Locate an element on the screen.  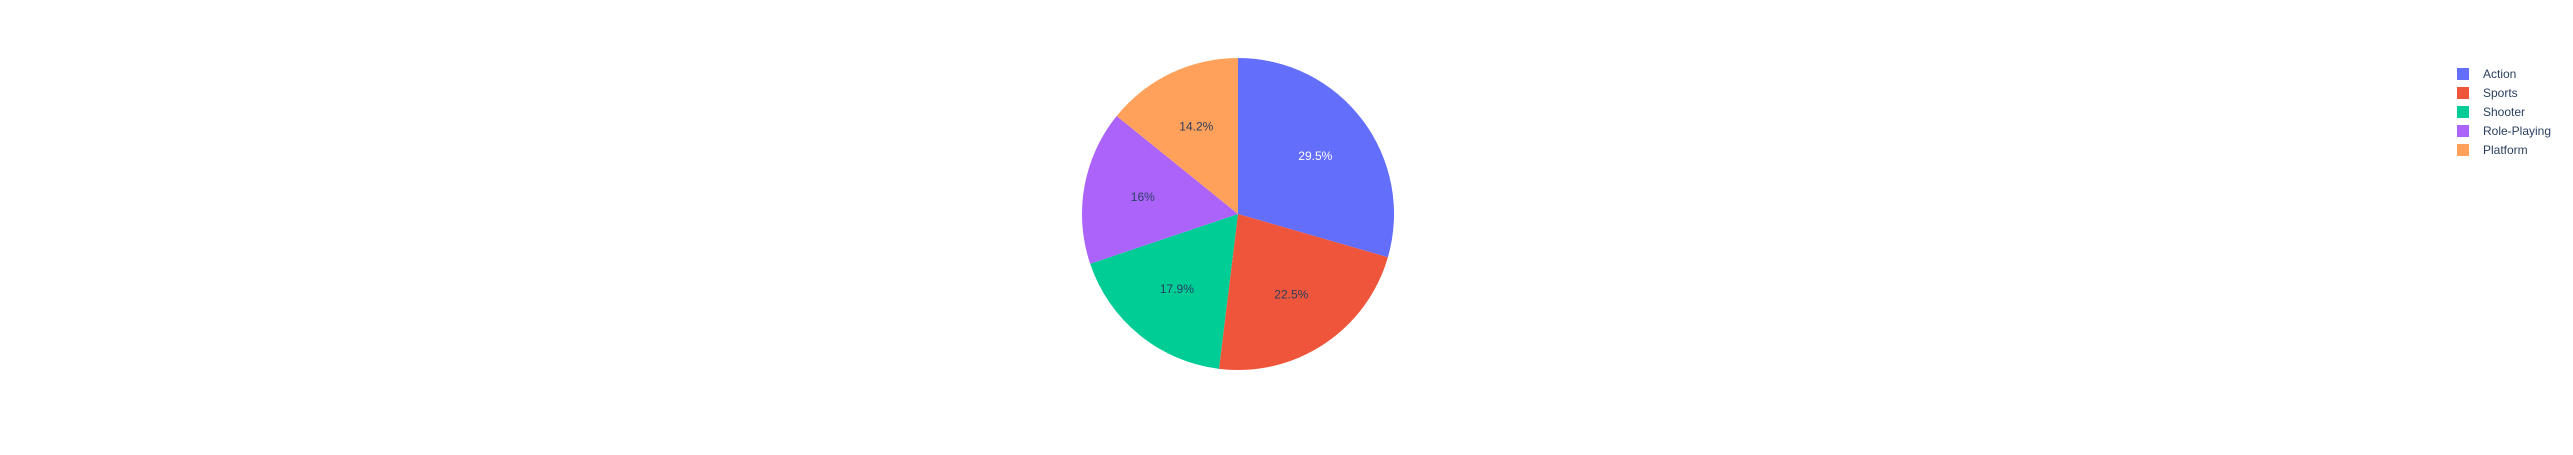
legend-label: Shooter is located at coordinates (2504, 112).